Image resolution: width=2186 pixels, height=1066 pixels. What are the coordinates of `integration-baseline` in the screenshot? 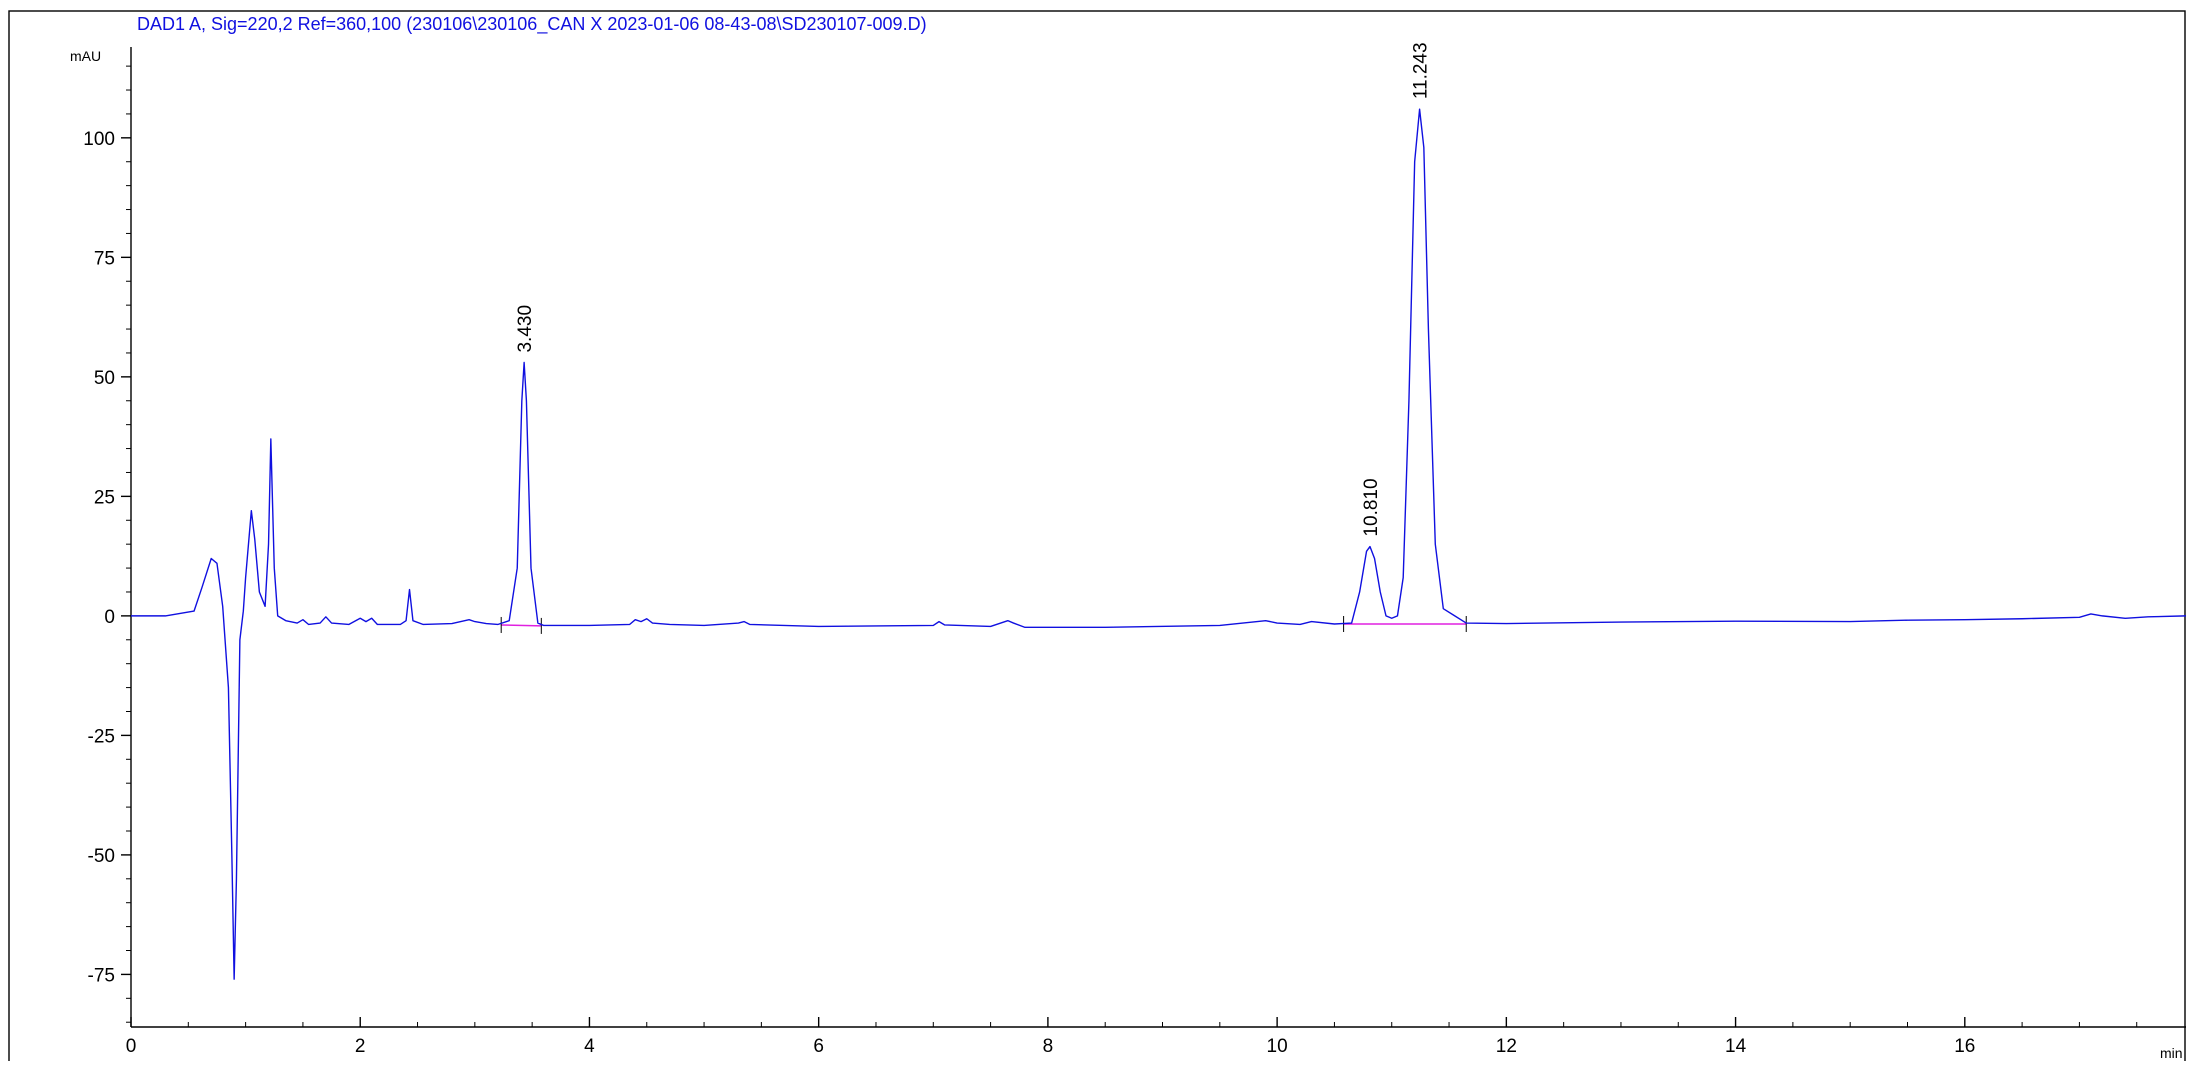 It's located at (521, 625).